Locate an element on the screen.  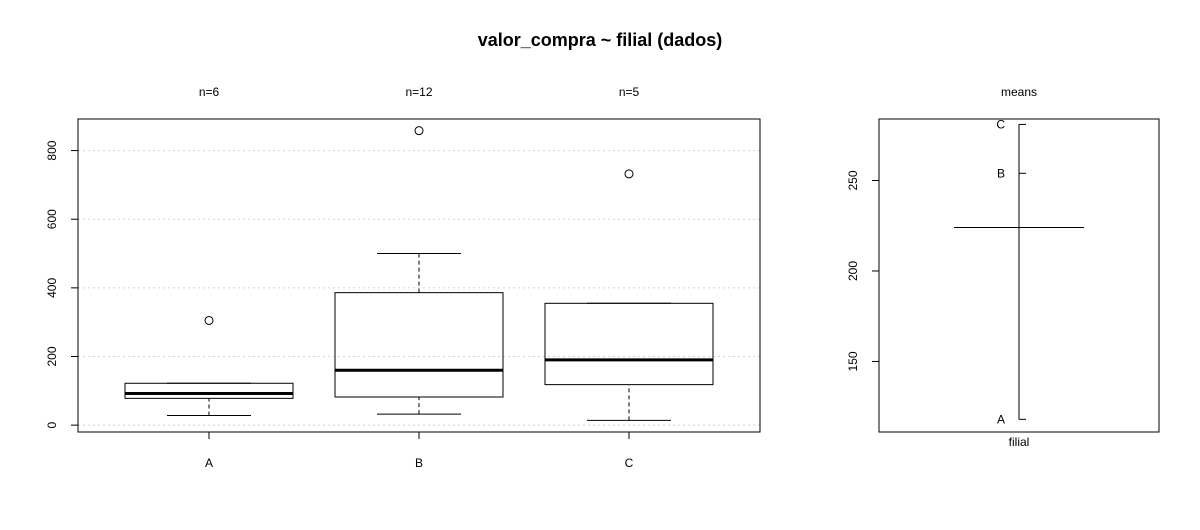
count-label: n=12 is located at coordinates (418, 92).